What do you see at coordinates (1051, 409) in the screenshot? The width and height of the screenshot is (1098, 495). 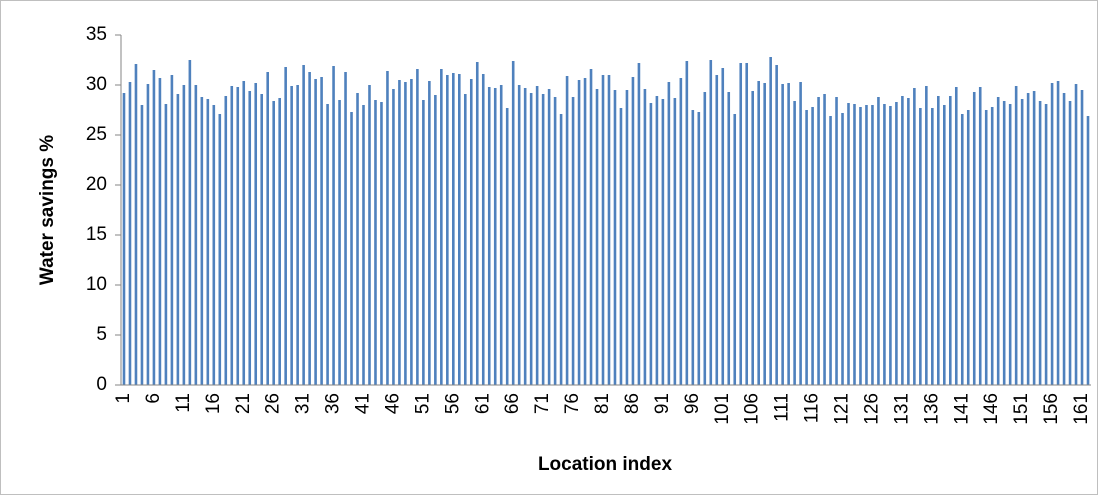 I see `x-tick-label: 156` at bounding box center [1051, 409].